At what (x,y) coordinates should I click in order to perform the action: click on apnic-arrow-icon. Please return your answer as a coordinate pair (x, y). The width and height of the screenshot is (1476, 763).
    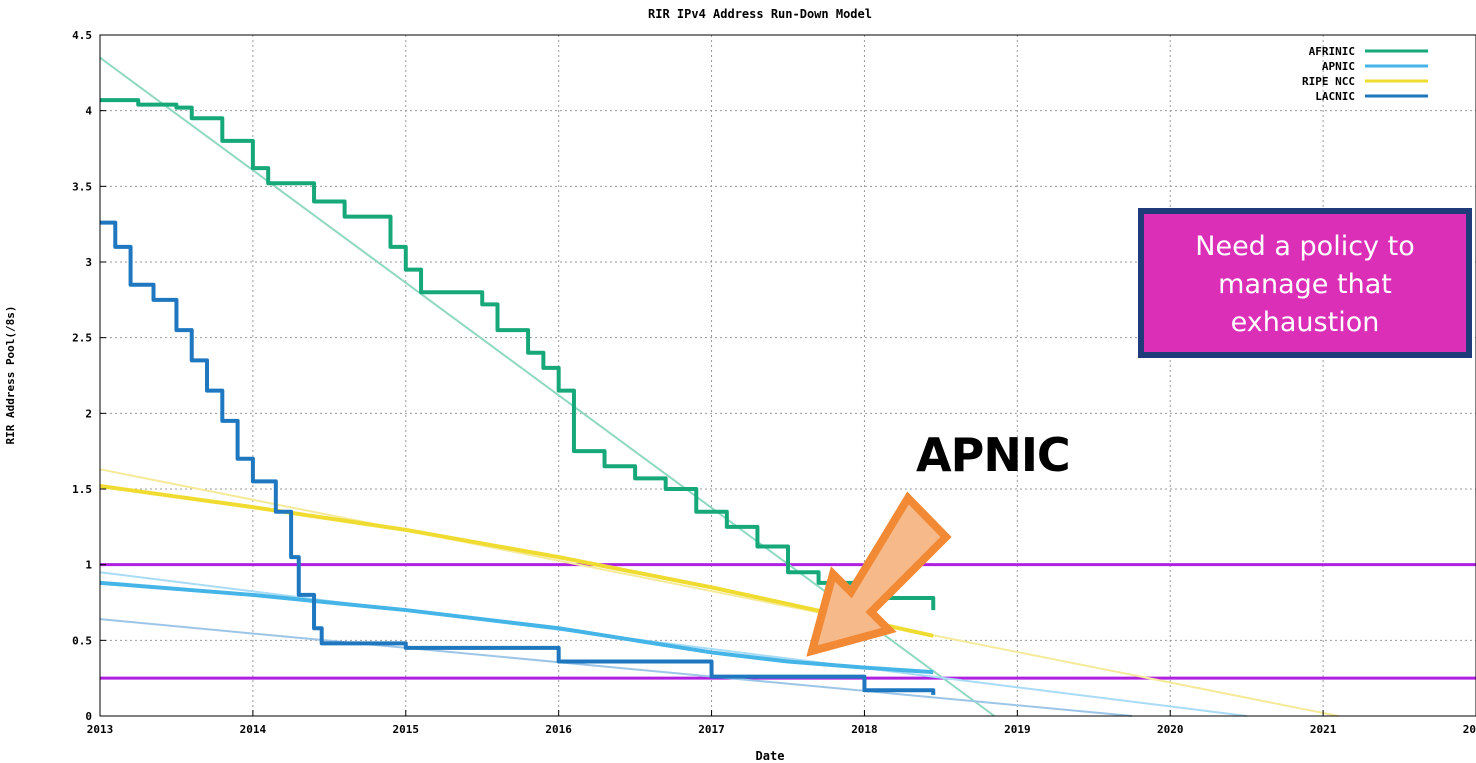
    Looking at the image, I should click on (879, 574).